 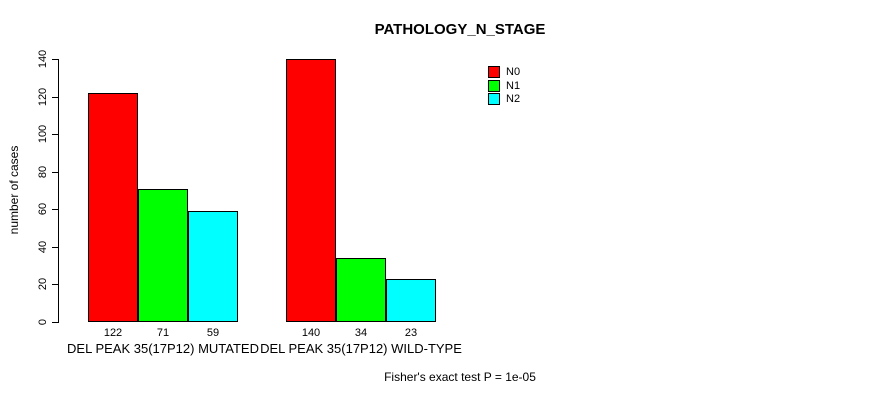 What do you see at coordinates (311, 333) in the screenshot?
I see `bar-value-label: 140` at bounding box center [311, 333].